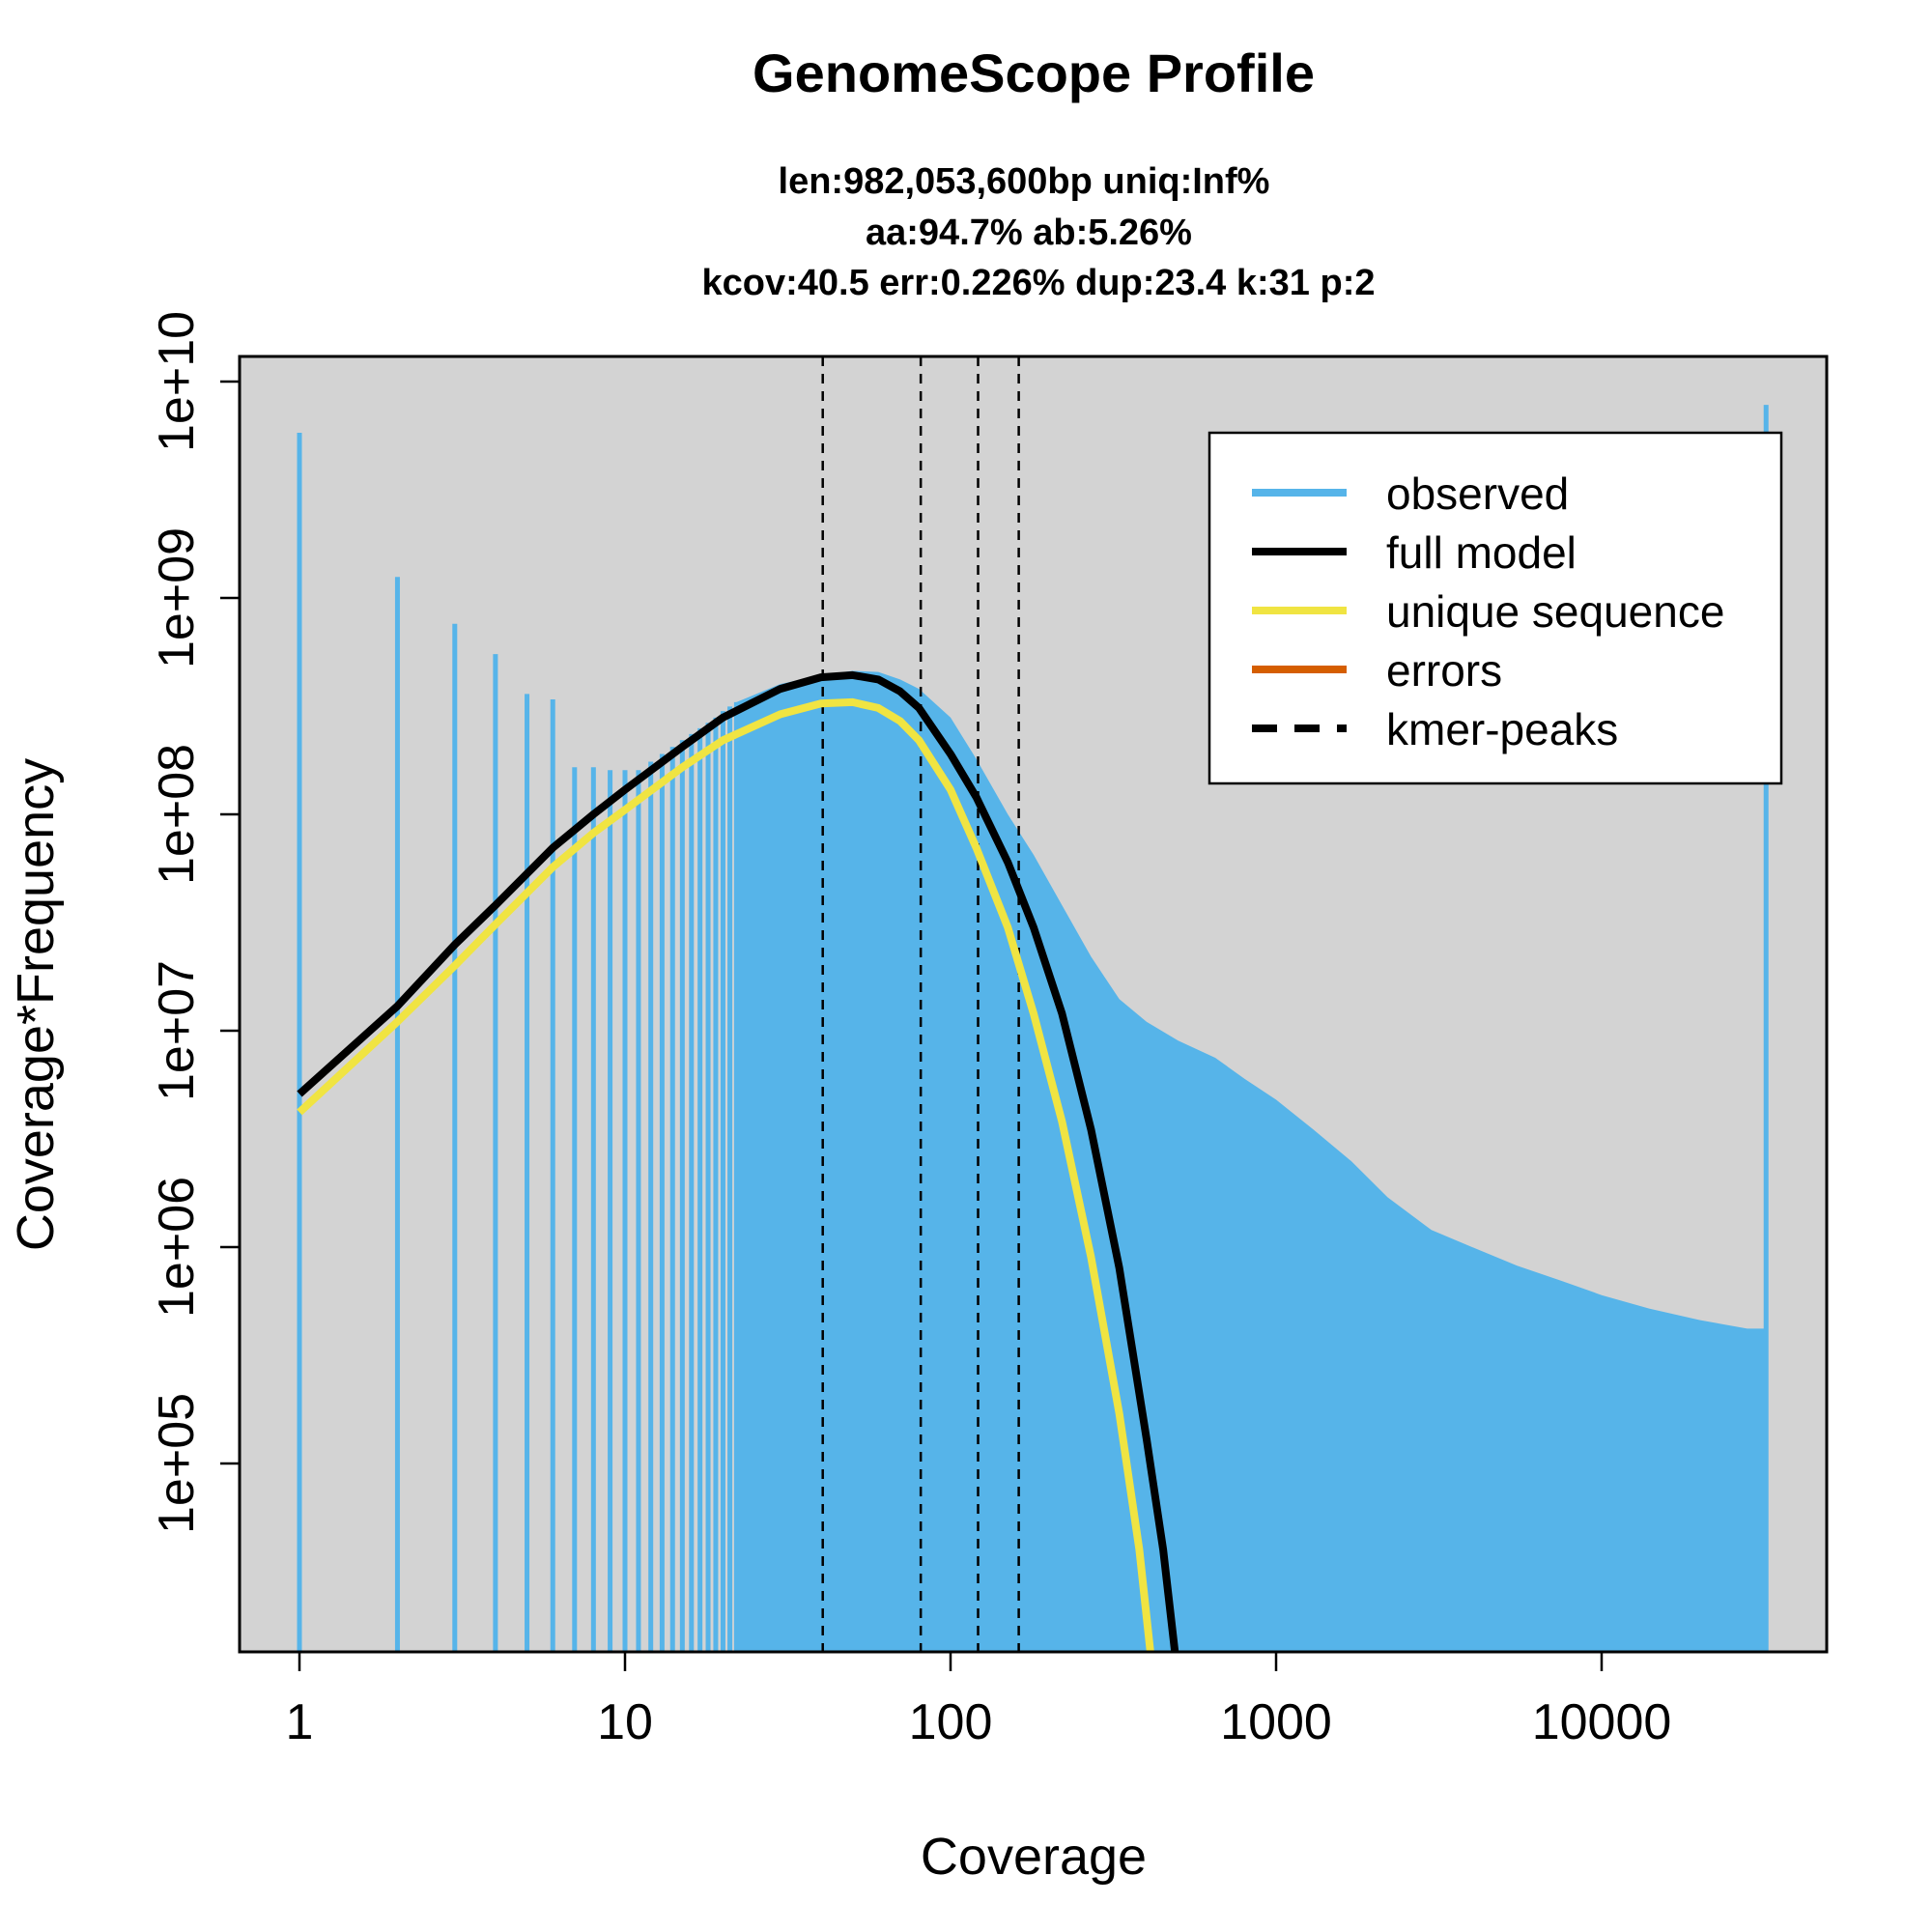  What do you see at coordinates (951, 1722) in the screenshot?
I see `x-tick-label-100: 100` at bounding box center [951, 1722].